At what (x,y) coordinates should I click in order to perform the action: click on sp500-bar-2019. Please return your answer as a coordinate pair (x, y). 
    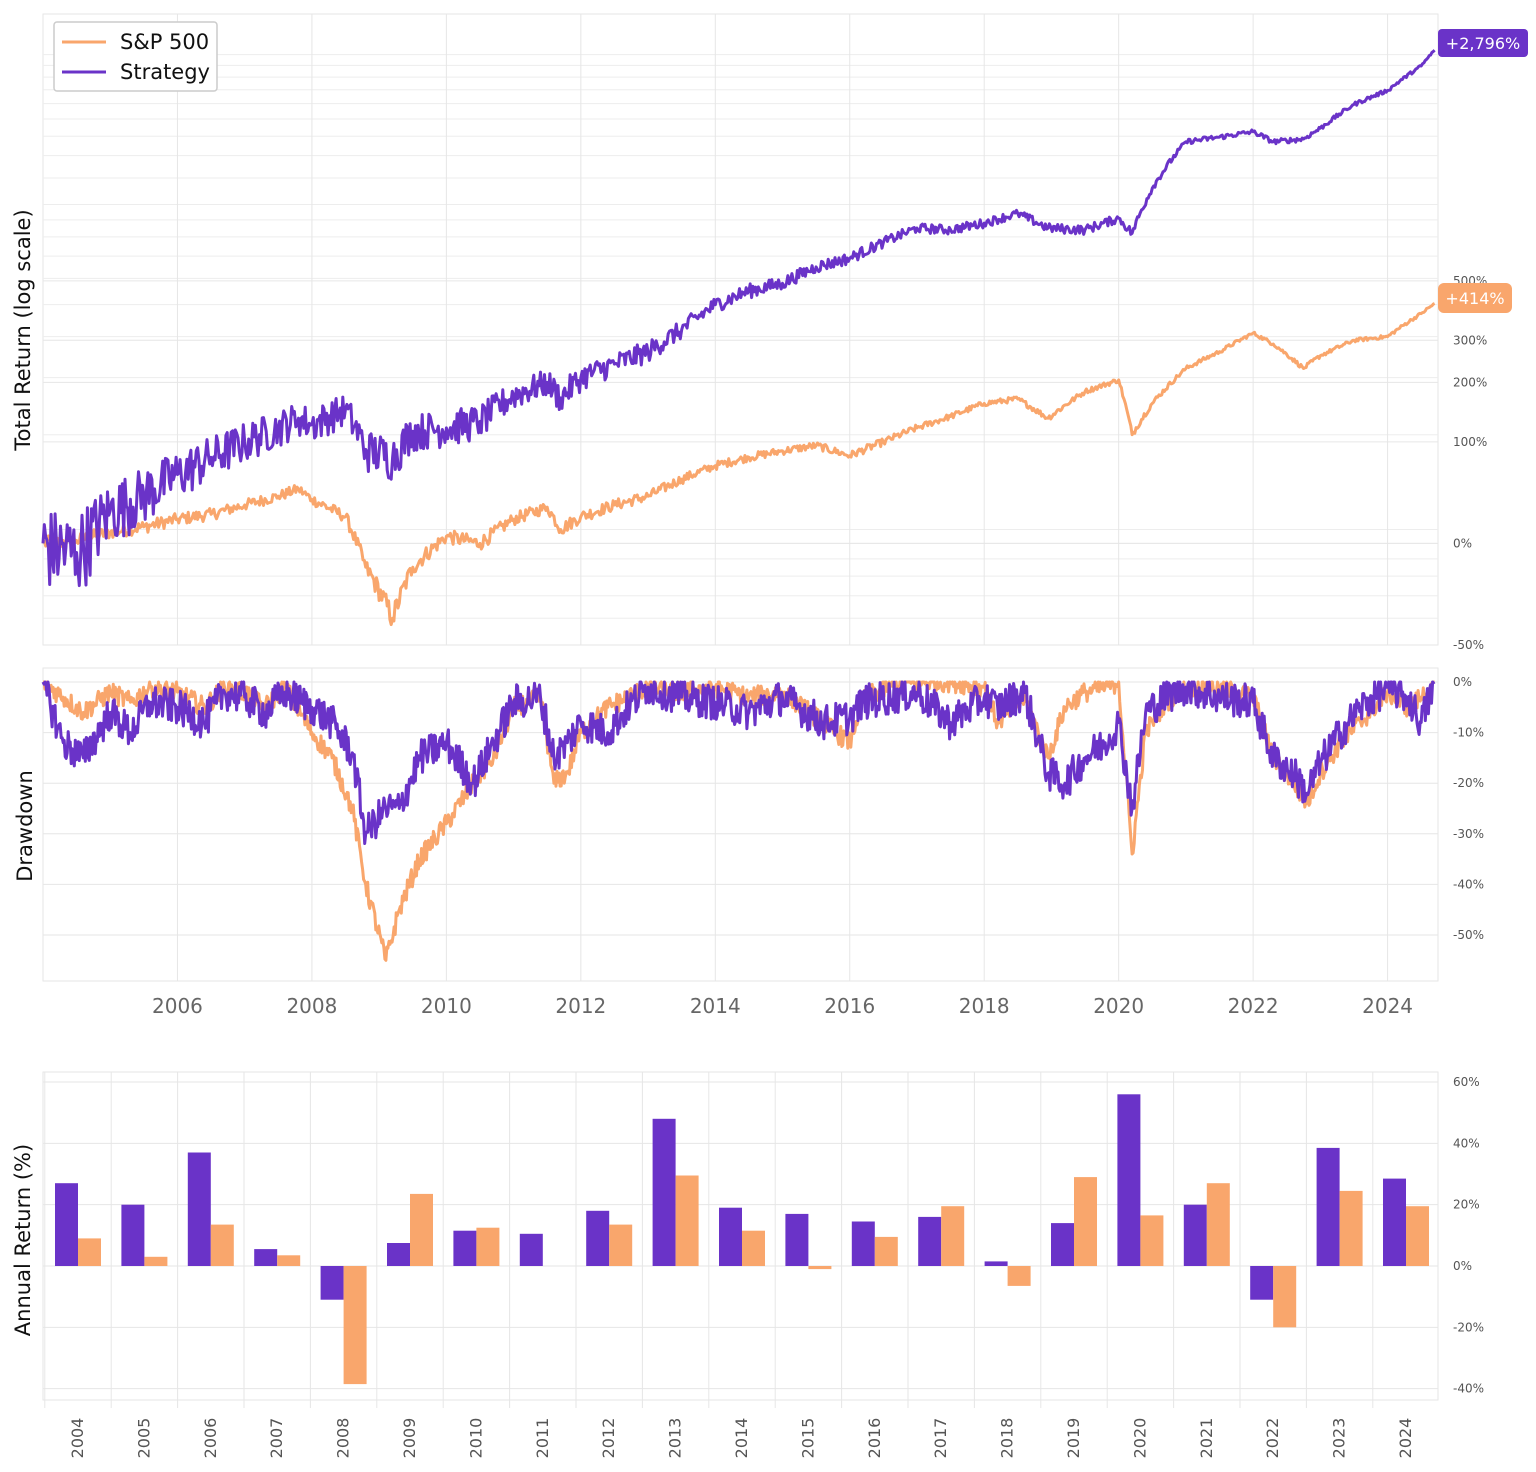
    Looking at the image, I should click on (1085, 1221).